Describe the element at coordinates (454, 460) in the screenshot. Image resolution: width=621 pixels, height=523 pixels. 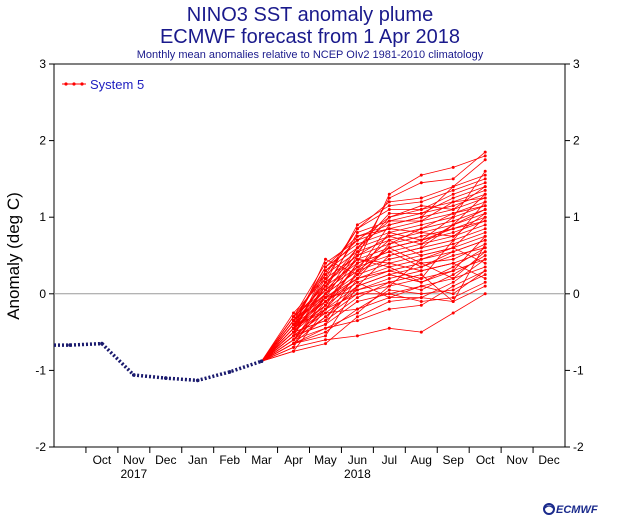
I see `x-tick-label-11: Sep` at that location.